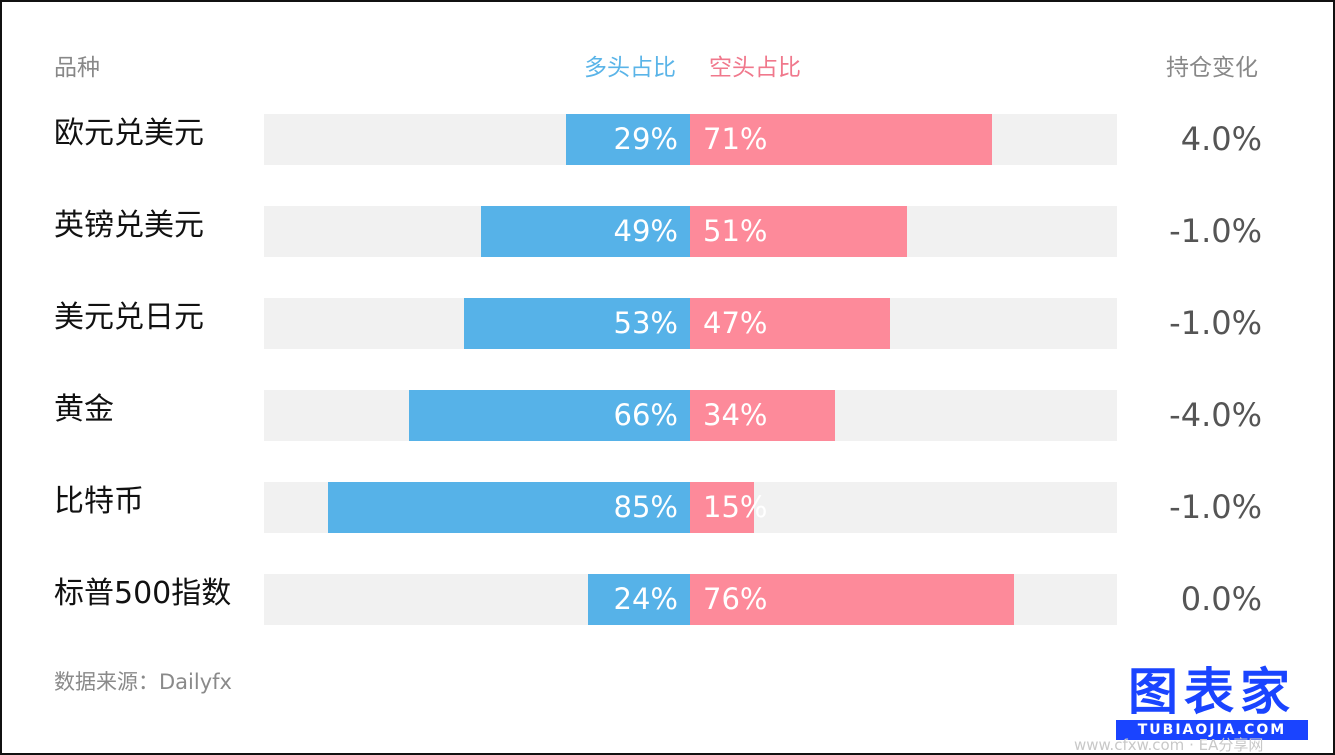 This screenshot has height=755, width=1335. I want to click on chart-row: 标普500指数 24% 76% 0.0%, so click(667, 598).